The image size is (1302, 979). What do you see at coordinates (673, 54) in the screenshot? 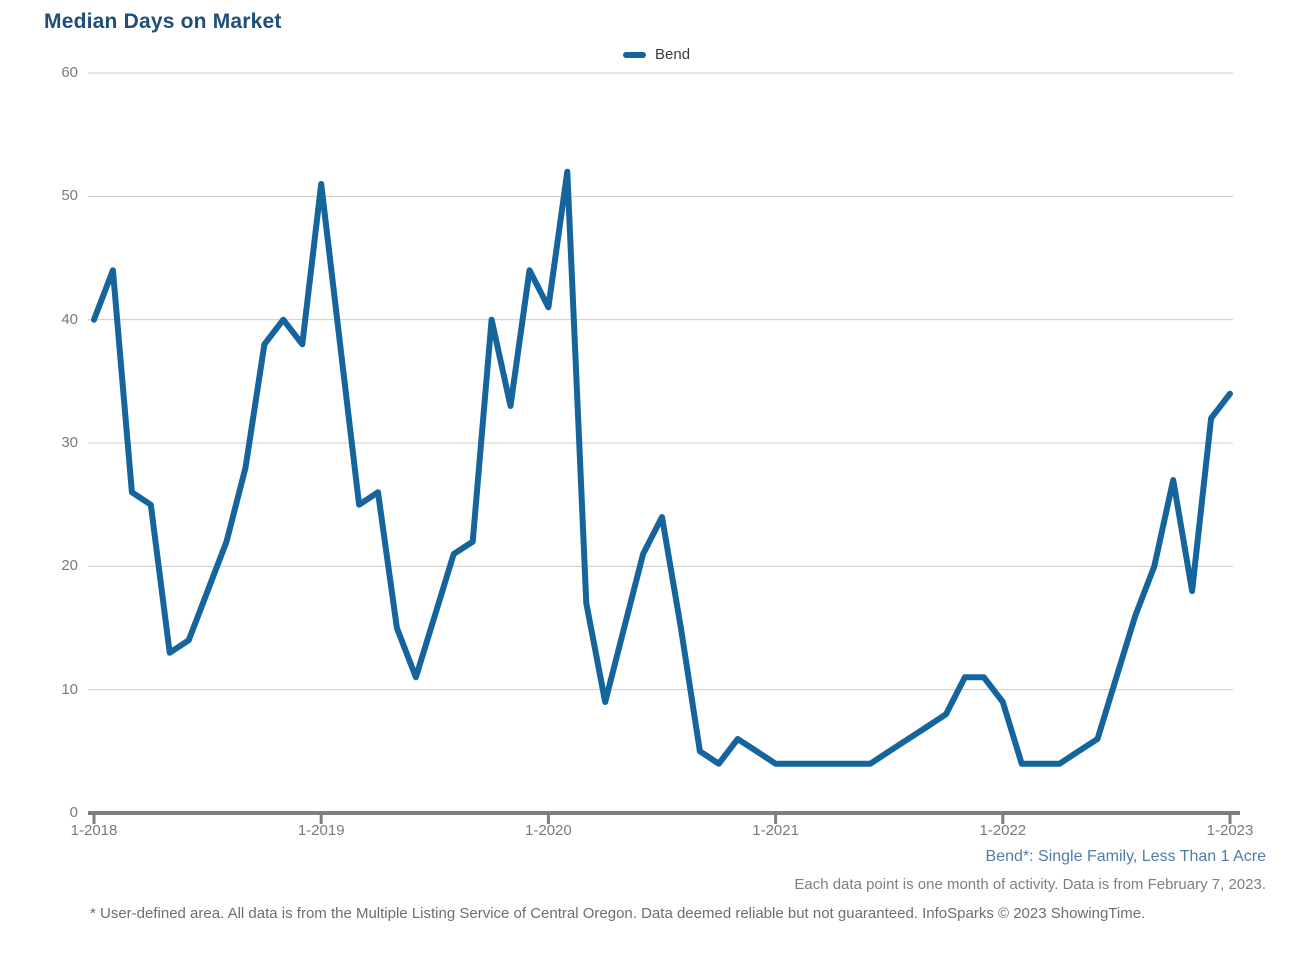
I see `legend-label: Bend` at bounding box center [673, 54].